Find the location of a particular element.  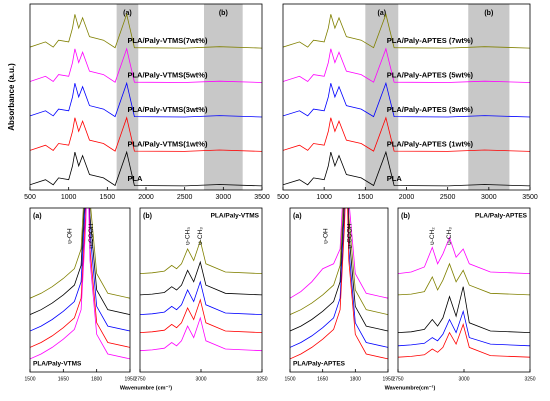

series-label: PLA/Paly-APTES (1wt%) is located at coordinates (430, 143).